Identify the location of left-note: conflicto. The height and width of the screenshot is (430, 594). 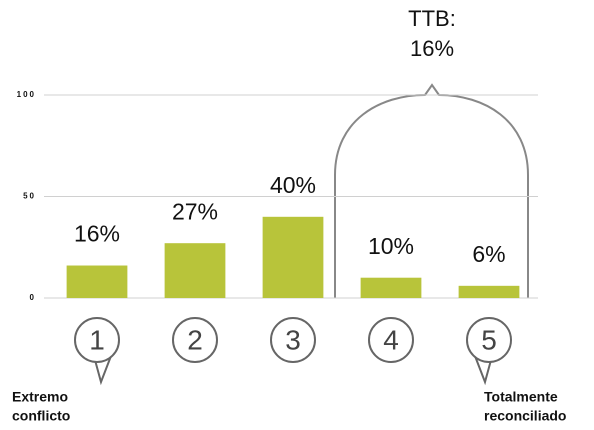
(41, 416).